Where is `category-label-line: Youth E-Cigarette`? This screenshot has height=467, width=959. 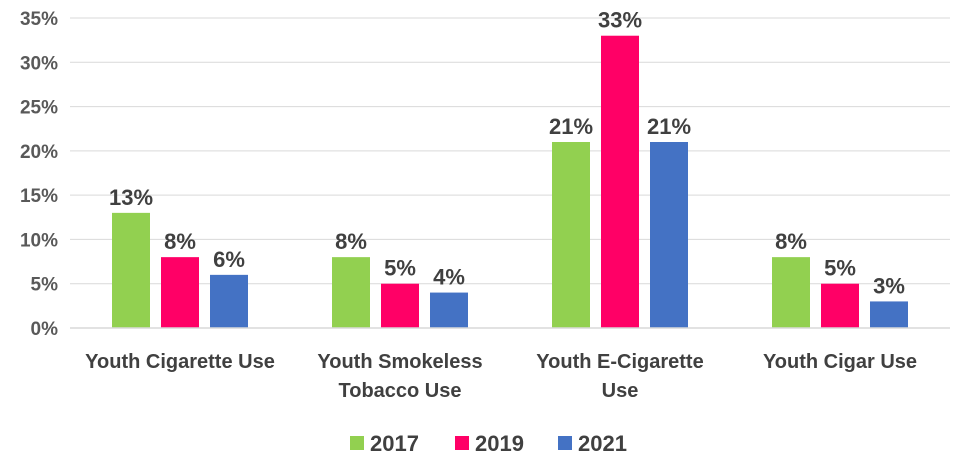
category-label-line: Youth E-Cigarette is located at coordinates (619, 362).